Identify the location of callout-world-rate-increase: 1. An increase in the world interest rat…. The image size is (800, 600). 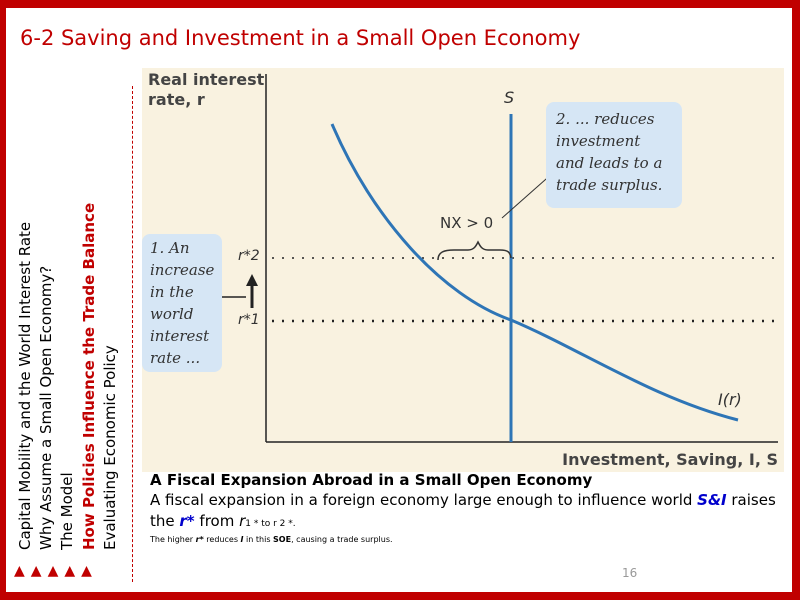
(182, 303).